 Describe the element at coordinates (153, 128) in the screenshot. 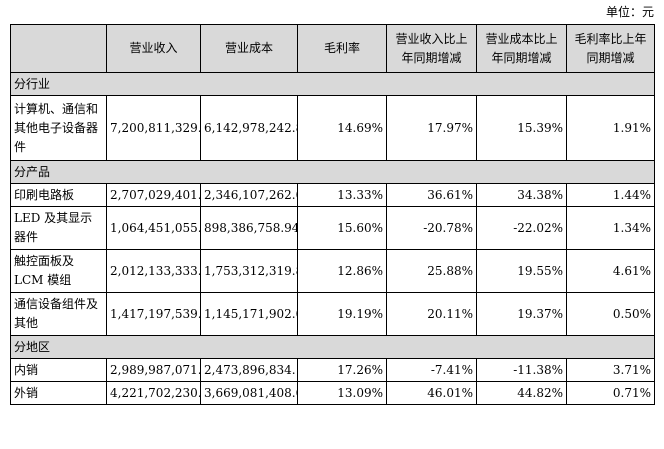

I see `revenue-cell: 7,200,811,329.85` at that location.